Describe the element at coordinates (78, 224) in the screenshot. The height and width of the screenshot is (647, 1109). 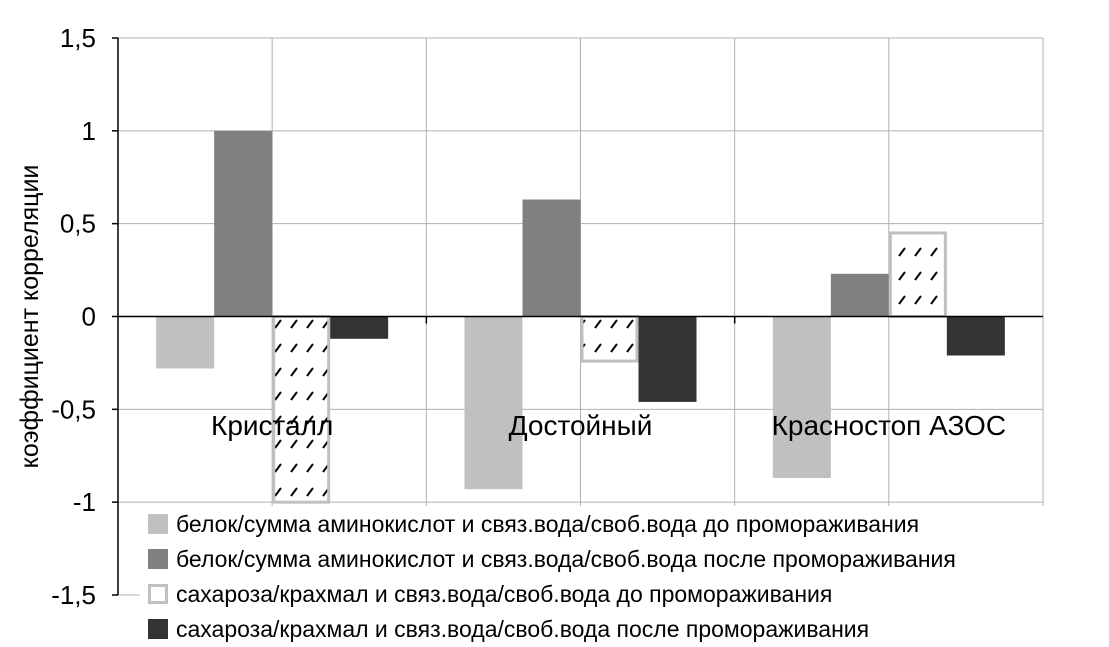
I see `y-tick-label: 0,5` at that location.